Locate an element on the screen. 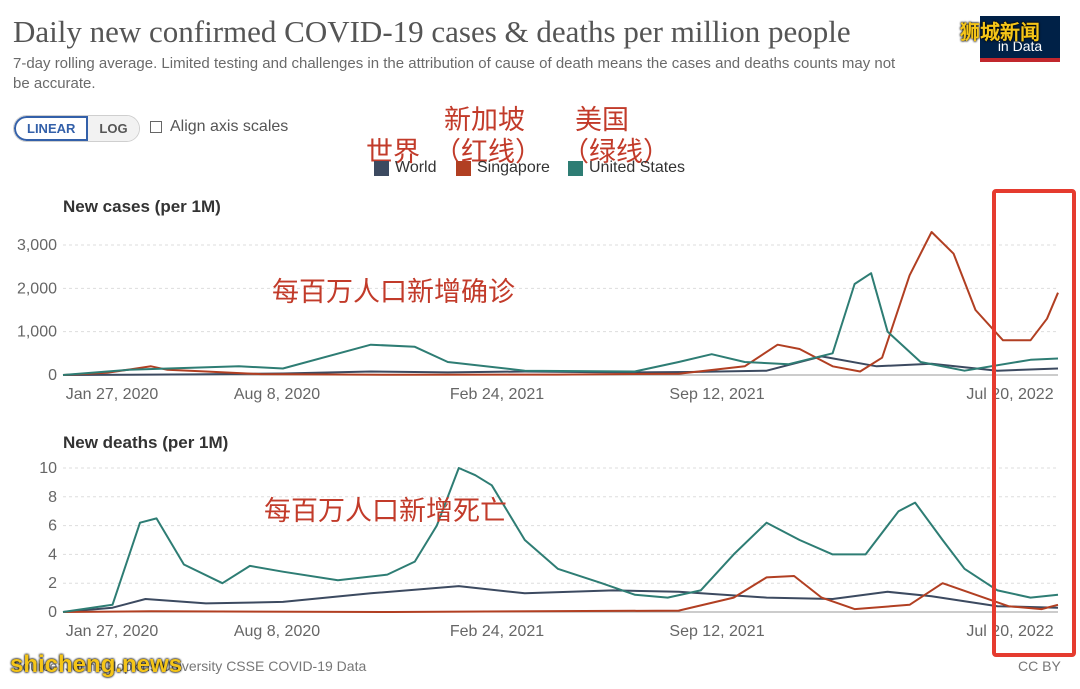 The width and height of the screenshot is (1080, 689). cases-y-tick-label: 0 is located at coordinates (52, 375).